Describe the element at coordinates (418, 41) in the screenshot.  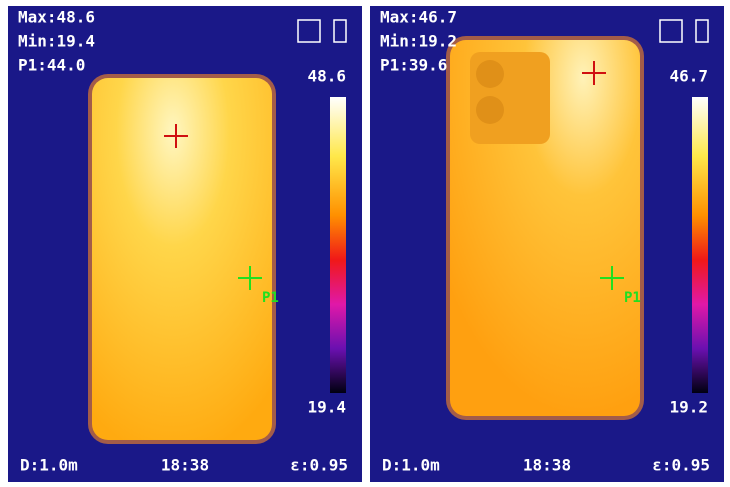
I see `min-reading: Min:19.2` at that location.